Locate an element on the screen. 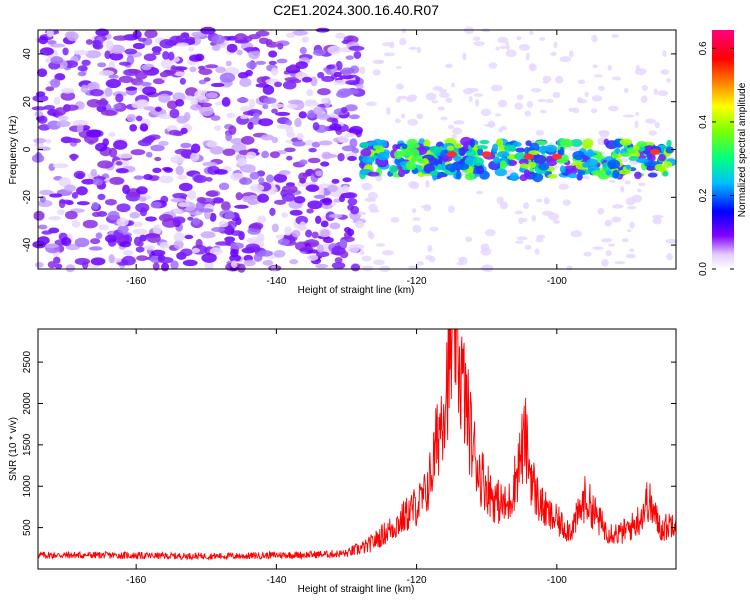  snr-x-tick-label: -140 is located at coordinates (276, 580).